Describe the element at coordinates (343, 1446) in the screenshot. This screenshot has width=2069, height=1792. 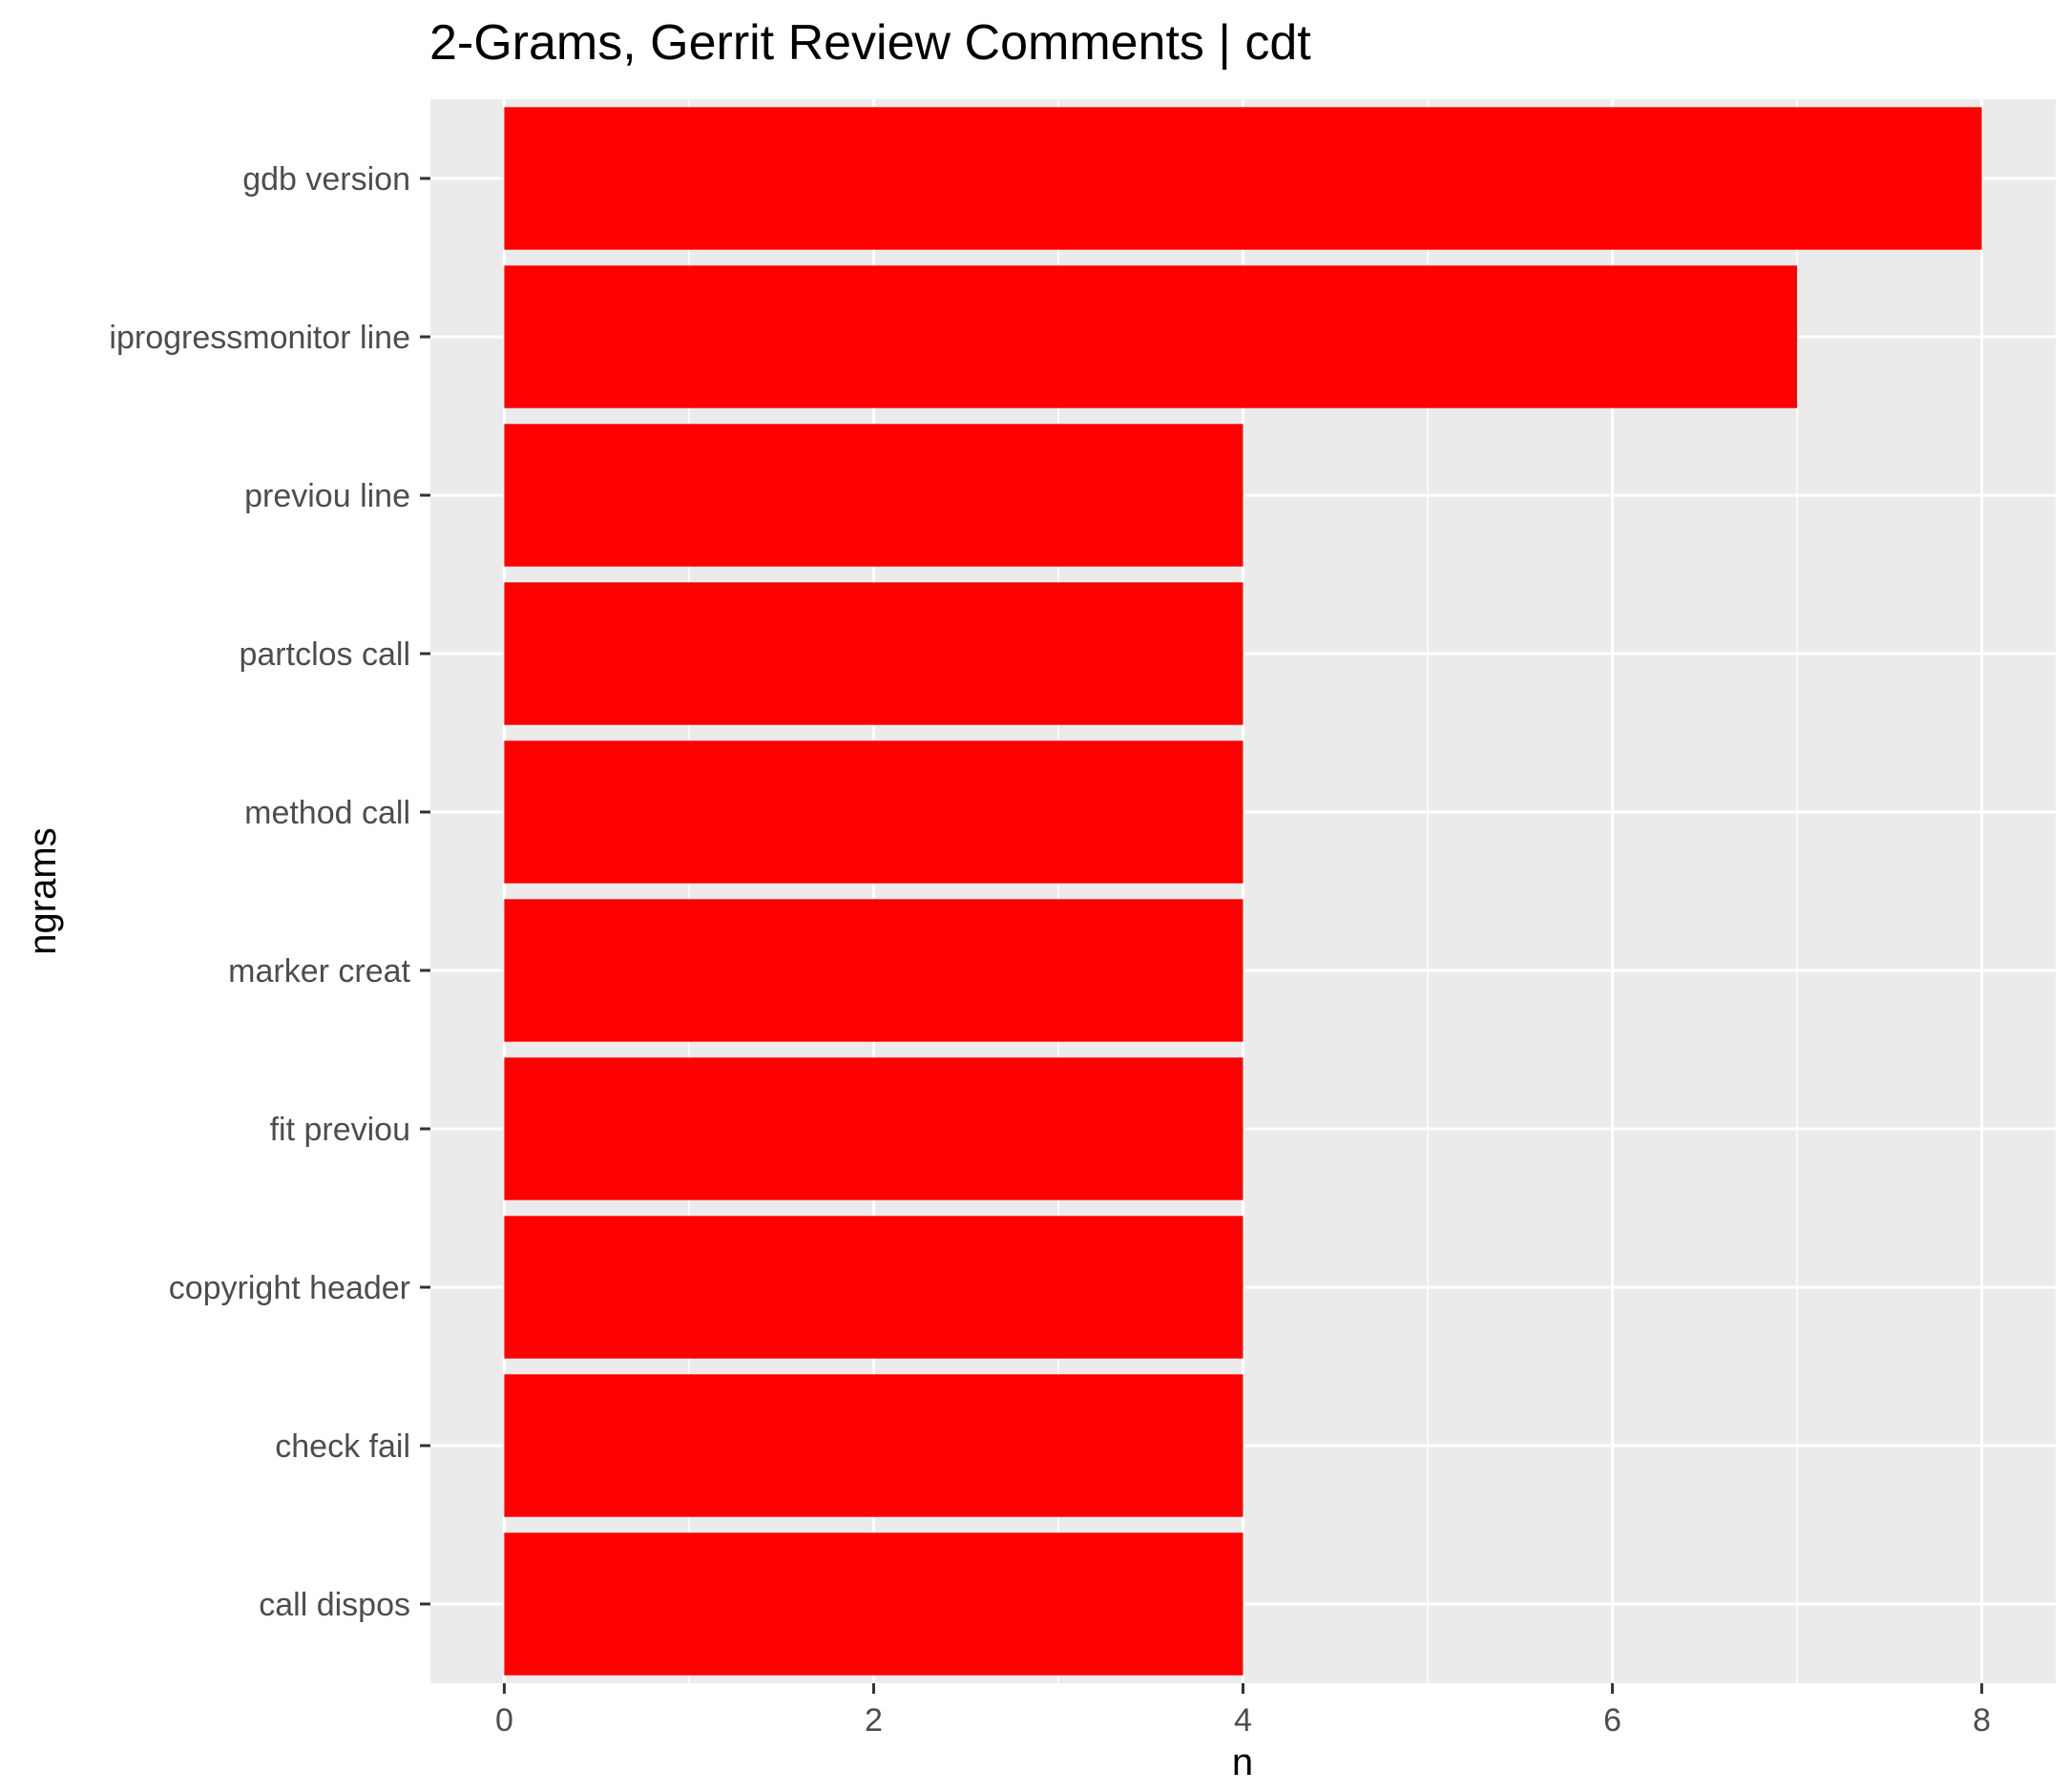
I see `y-tick-label: check fail` at that location.